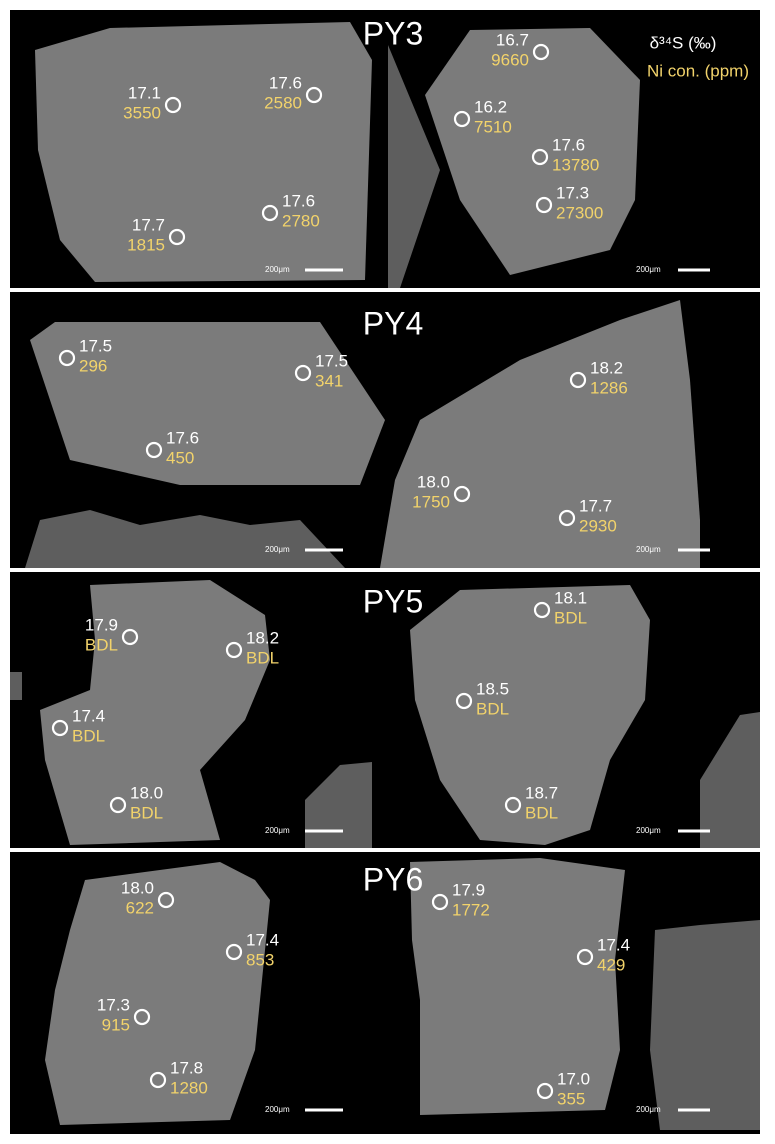 This screenshot has width=775, height=1144. Describe the element at coordinates (490, 106) in the screenshot. I see `isotope-value: 16.2` at that location.